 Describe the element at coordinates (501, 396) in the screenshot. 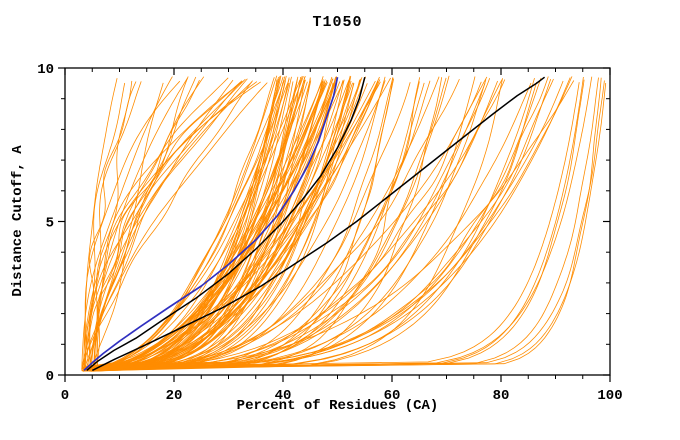

I see `x-tick-label: 80` at that location.